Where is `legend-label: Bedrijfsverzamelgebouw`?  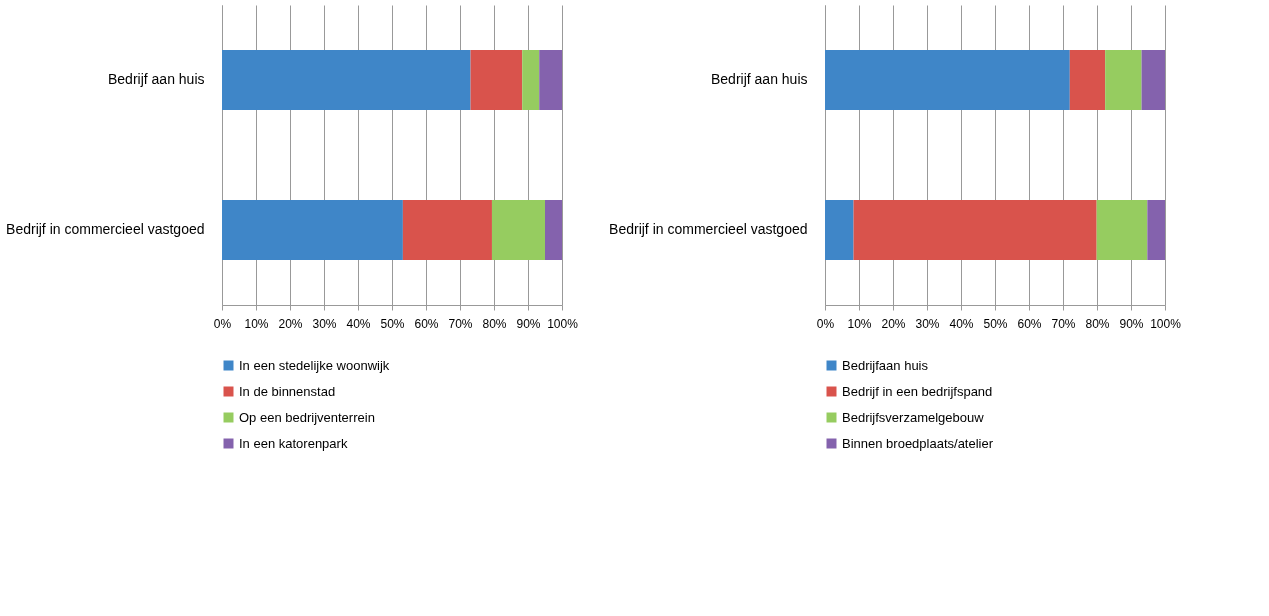 legend-label: Bedrijfsverzamelgebouw is located at coordinates (913, 417).